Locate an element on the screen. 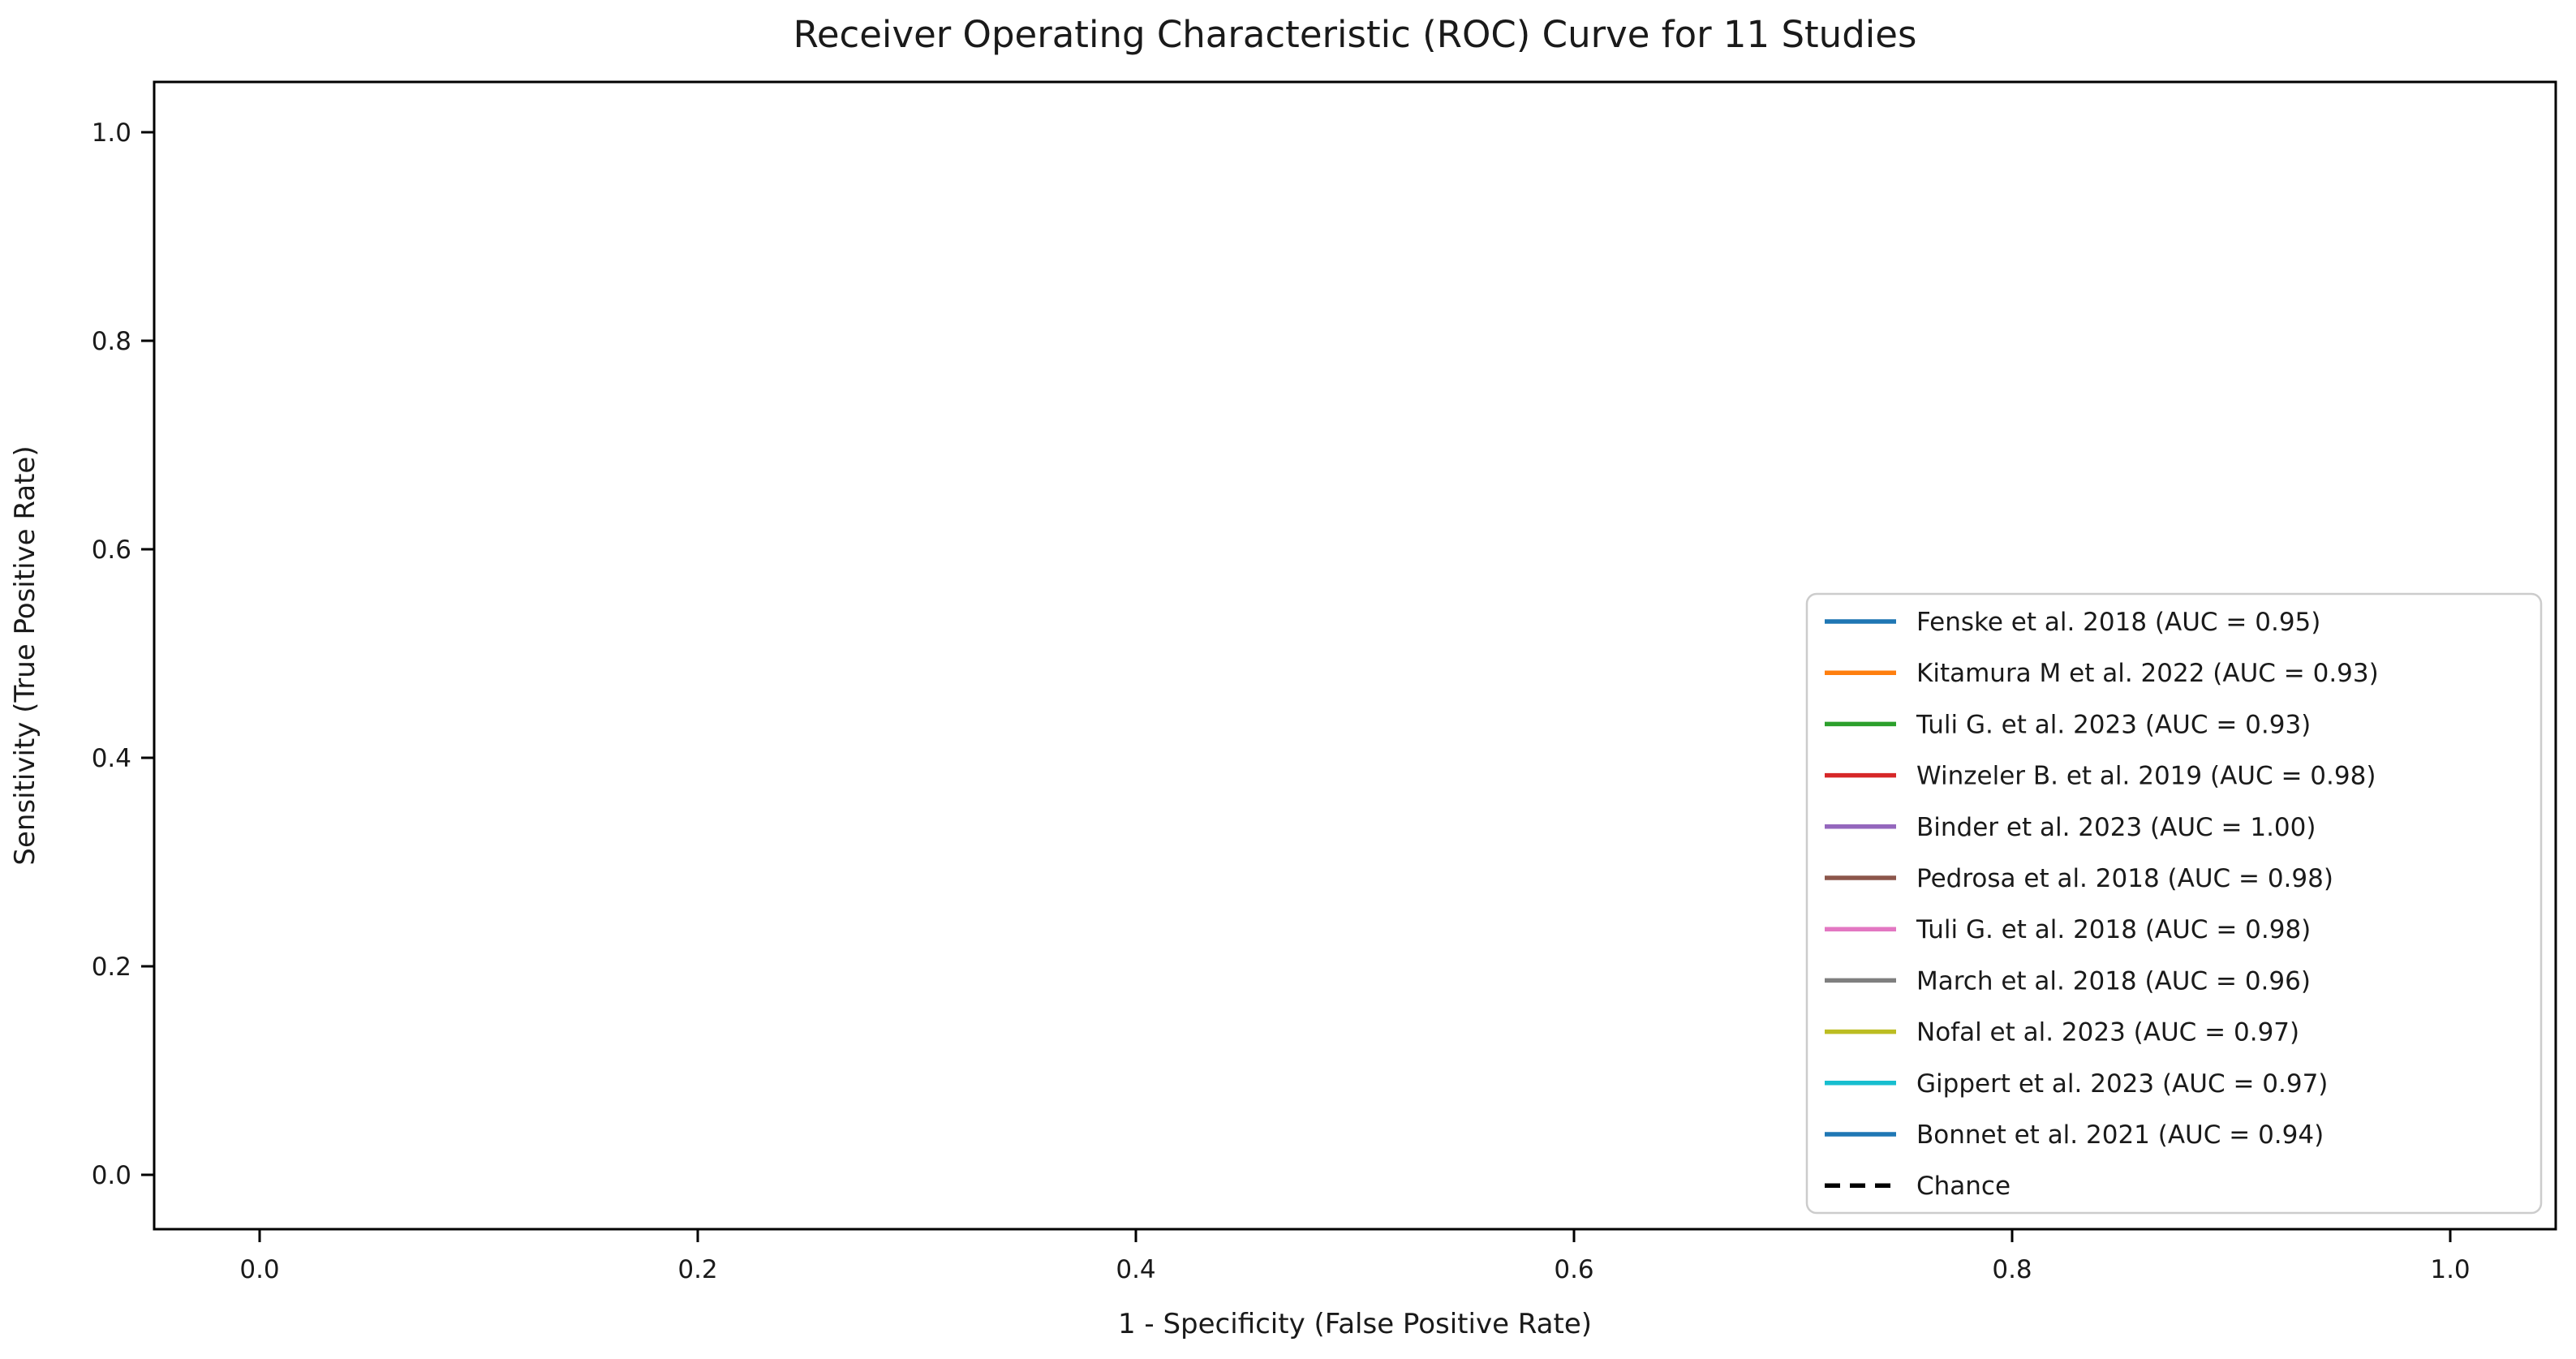 This screenshot has width=2576, height=1359. y-tick-label: 0.4 is located at coordinates (112, 758).